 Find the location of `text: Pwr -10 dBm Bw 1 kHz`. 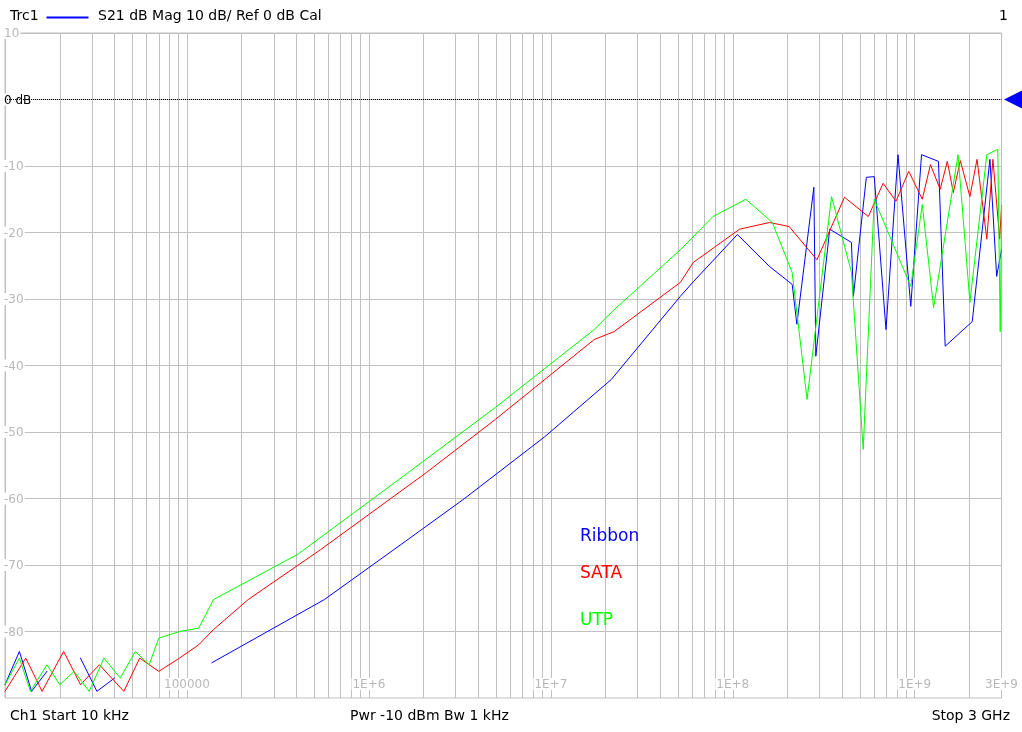

text: Pwr -10 dBm Bw 1 kHz is located at coordinates (429, 715).